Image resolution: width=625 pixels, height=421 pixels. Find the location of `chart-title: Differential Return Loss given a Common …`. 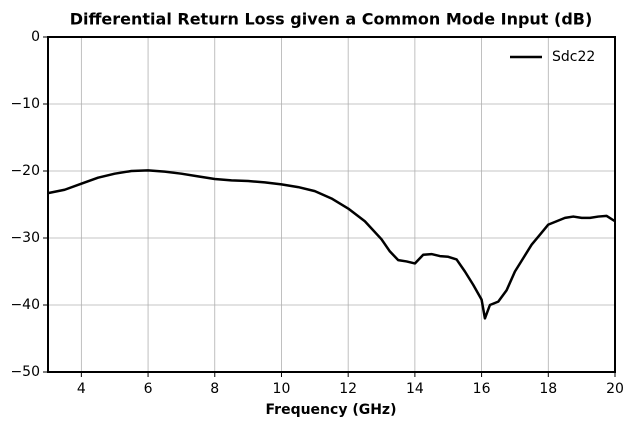

chart-title: Differential Return Loss given a Common … is located at coordinates (331, 19).